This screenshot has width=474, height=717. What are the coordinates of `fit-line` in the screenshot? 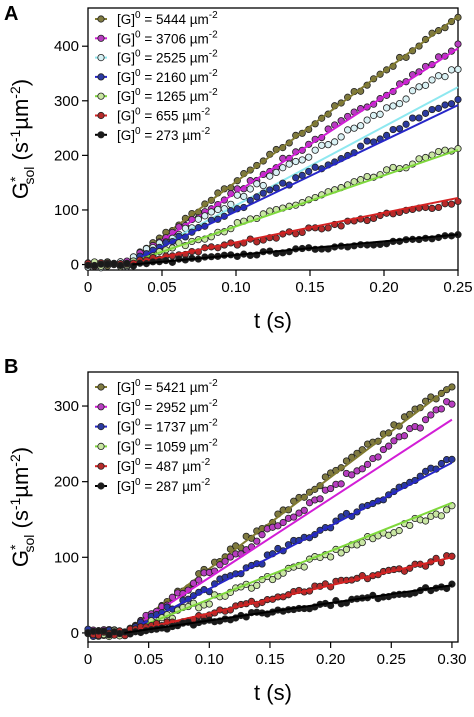 It's located at (291, 231).